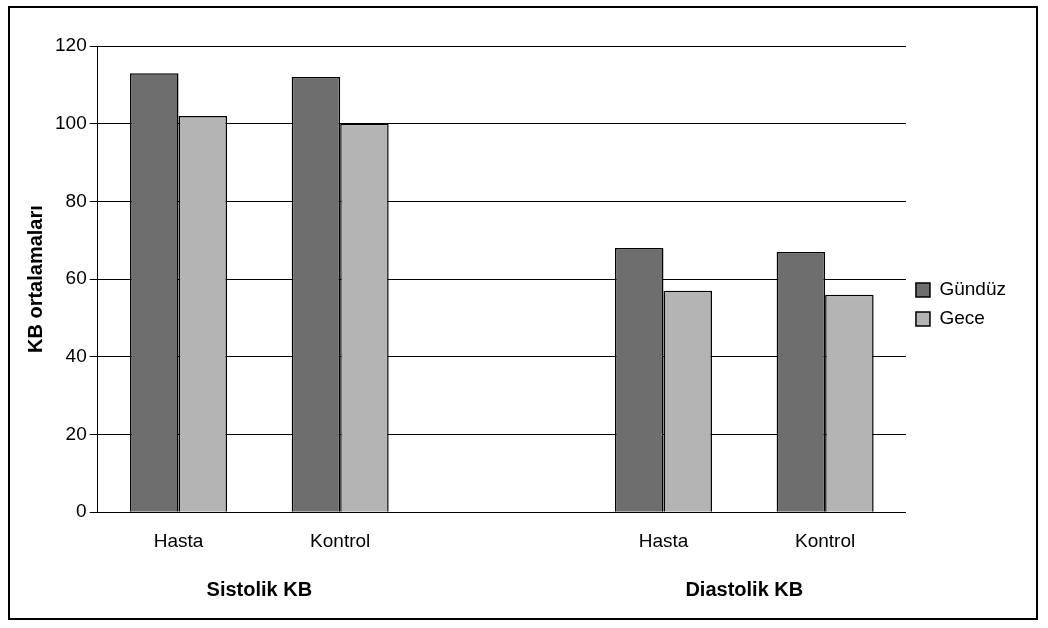  What do you see at coordinates (76, 278) in the screenshot?
I see `y-tick-label: 60` at bounding box center [76, 278].